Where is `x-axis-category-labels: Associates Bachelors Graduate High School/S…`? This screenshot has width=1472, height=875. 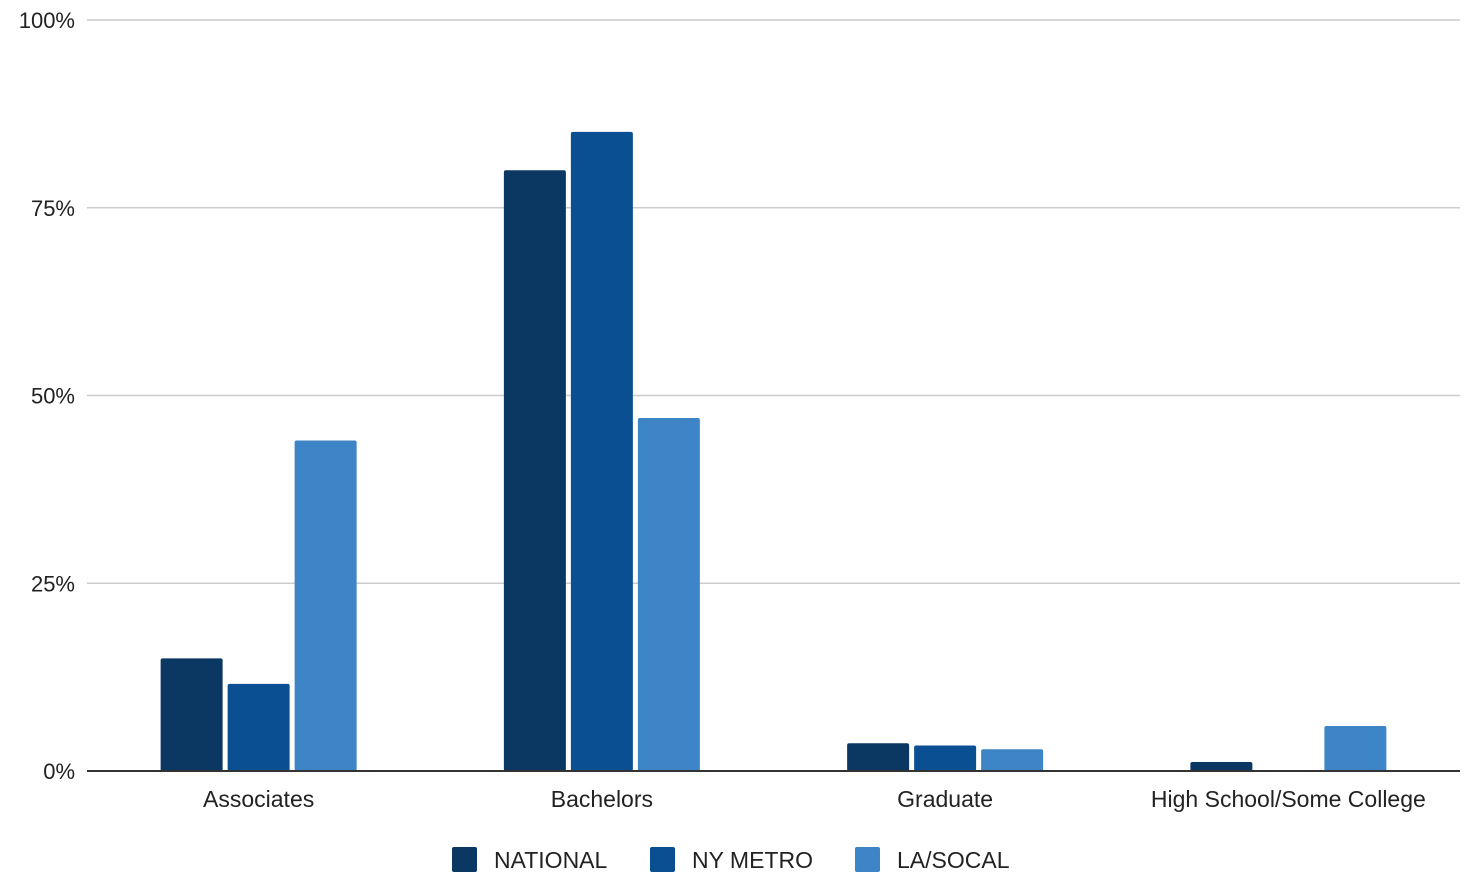
x-axis-category-labels: Associates Bachelors Graduate High School/S… is located at coordinates (814, 799).